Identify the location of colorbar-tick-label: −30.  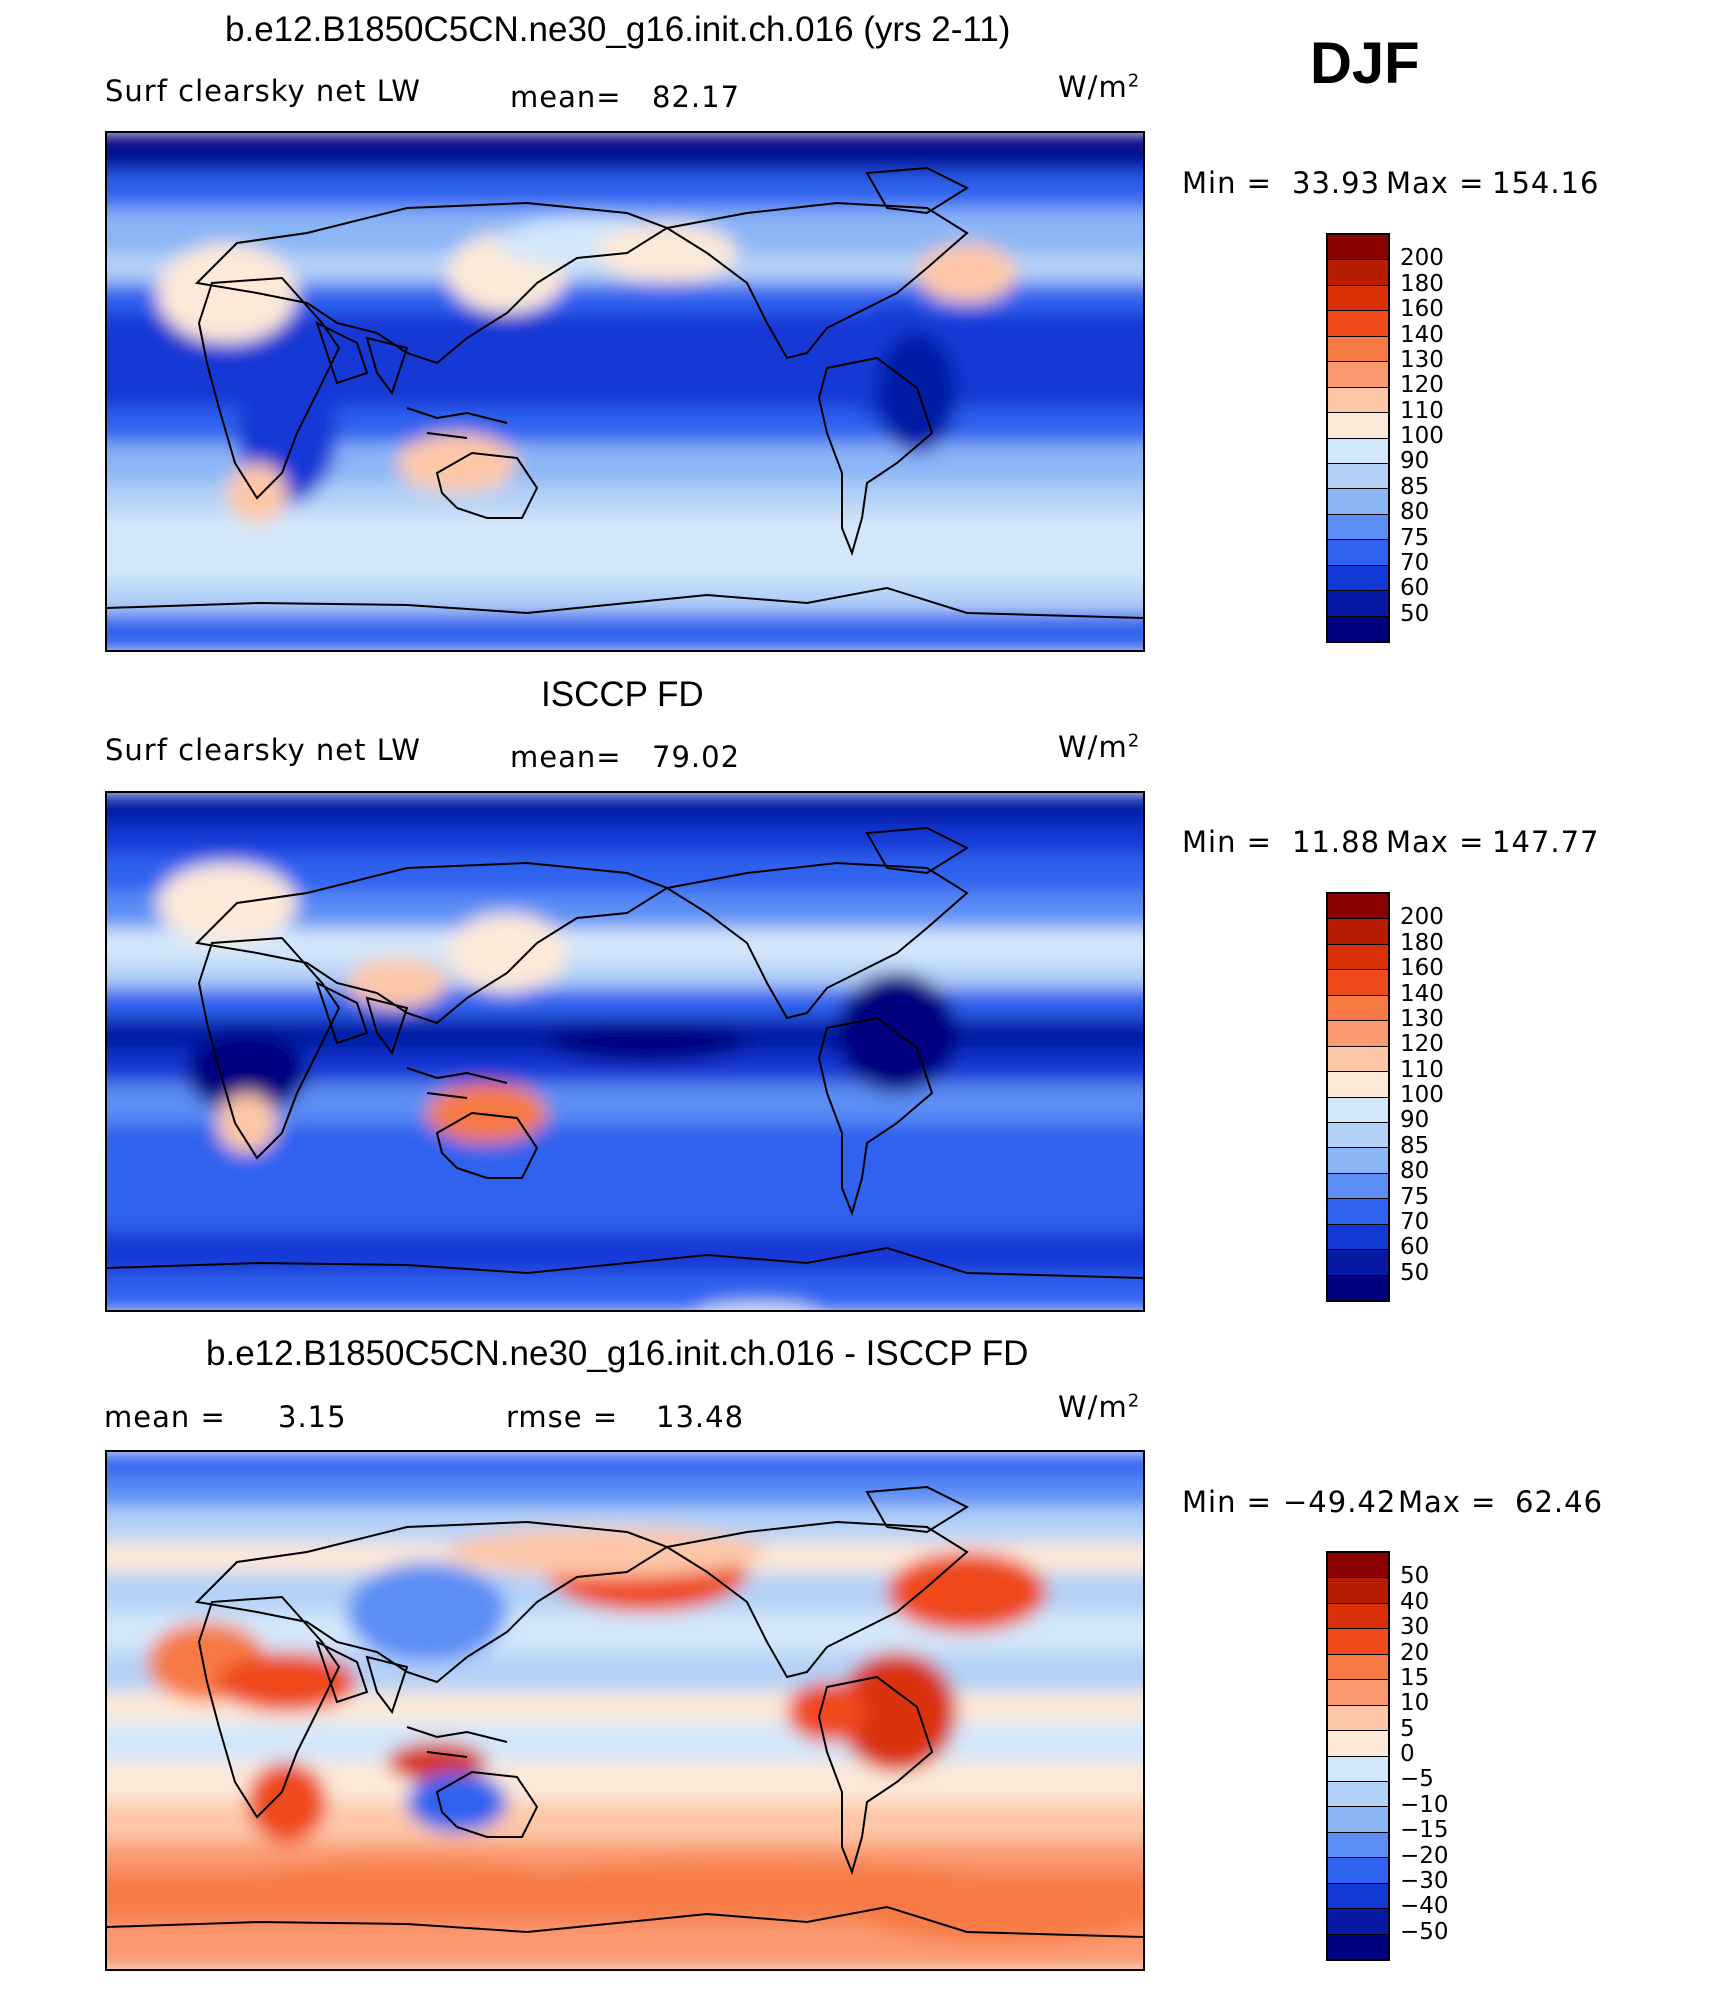
(1424, 1880).